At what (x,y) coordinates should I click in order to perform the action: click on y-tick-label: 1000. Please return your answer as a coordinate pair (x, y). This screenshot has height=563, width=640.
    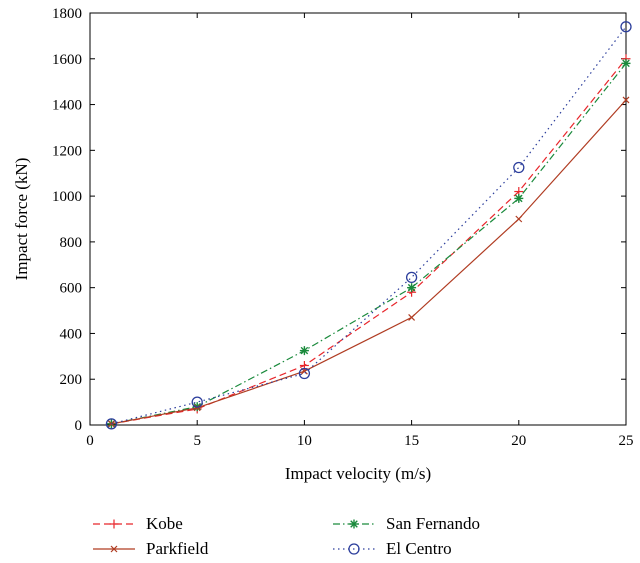
    Looking at the image, I should click on (67, 197).